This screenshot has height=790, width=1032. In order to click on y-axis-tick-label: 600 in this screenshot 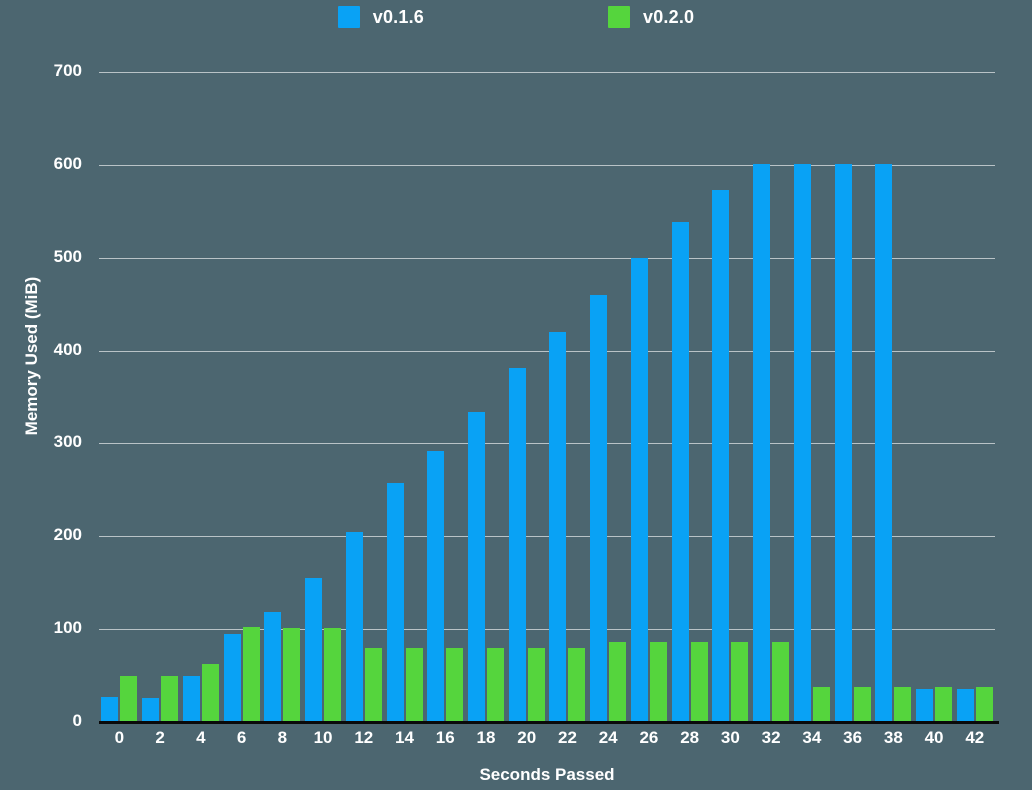, I will do `click(67, 163)`.